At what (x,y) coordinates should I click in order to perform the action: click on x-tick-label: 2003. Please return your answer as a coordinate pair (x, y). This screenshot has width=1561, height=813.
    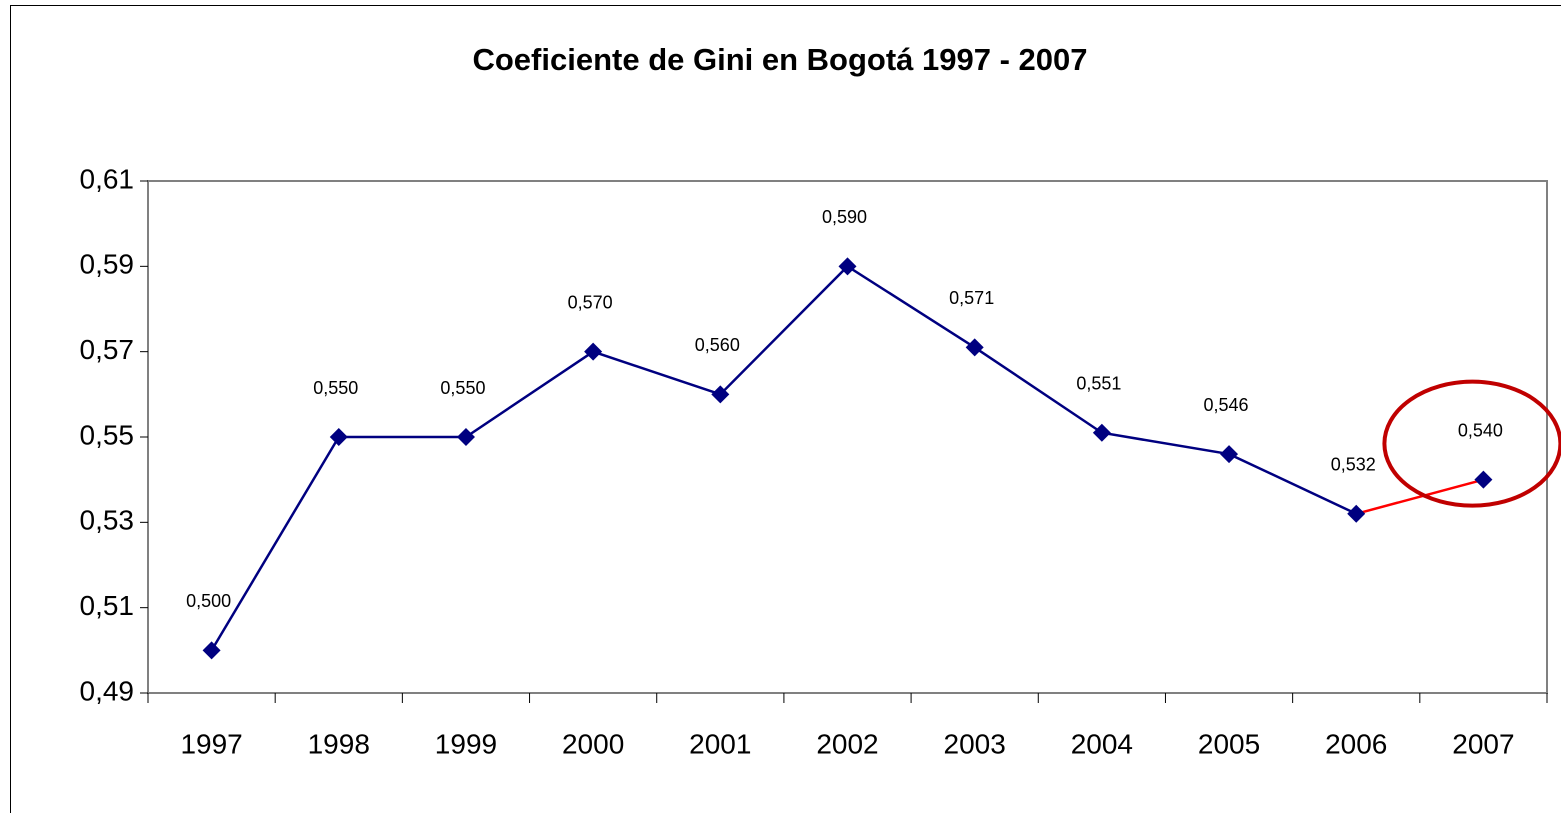
    Looking at the image, I should click on (975, 743).